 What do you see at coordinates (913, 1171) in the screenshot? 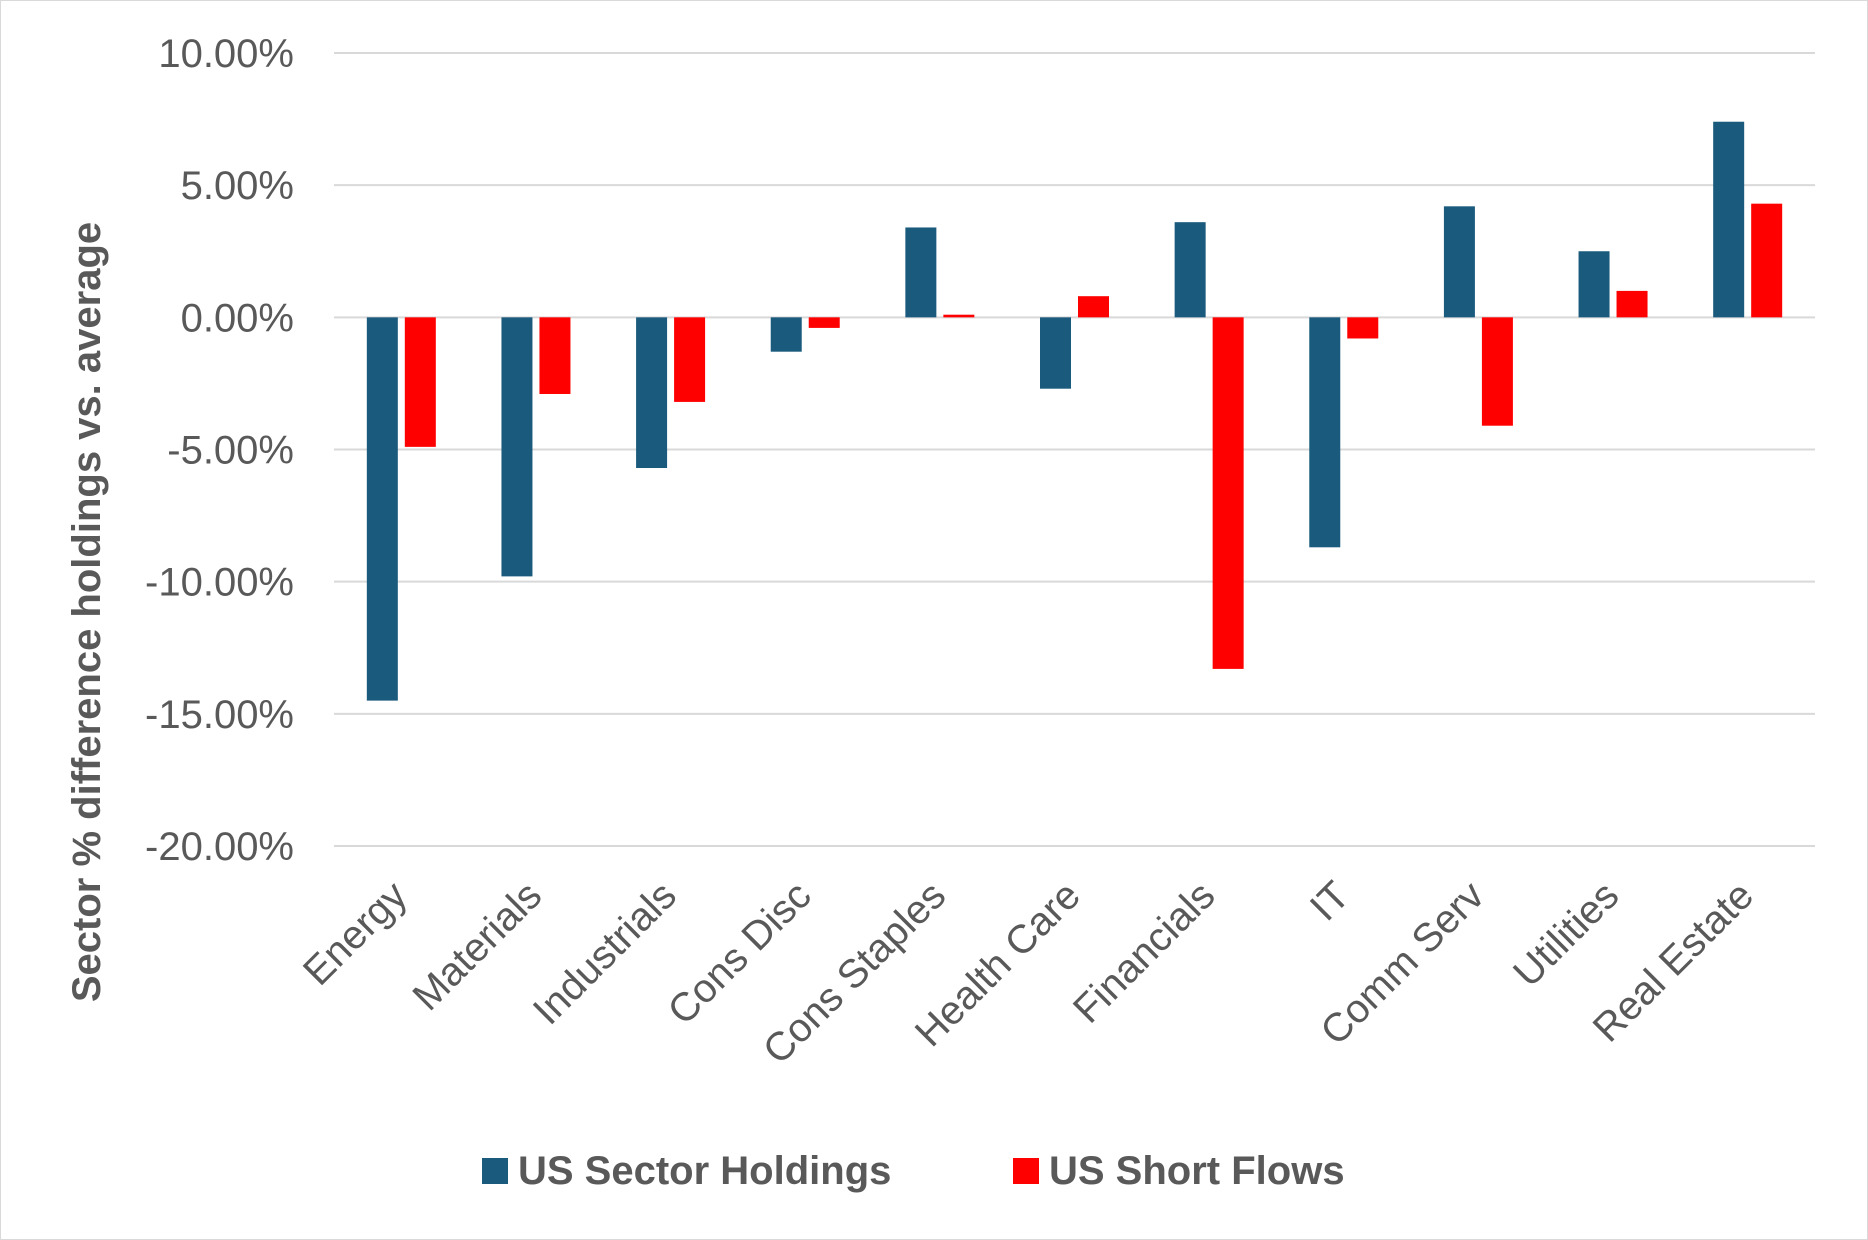
I see `legend: US Sector Holdings US Short Flows` at bounding box center [913, 1171].